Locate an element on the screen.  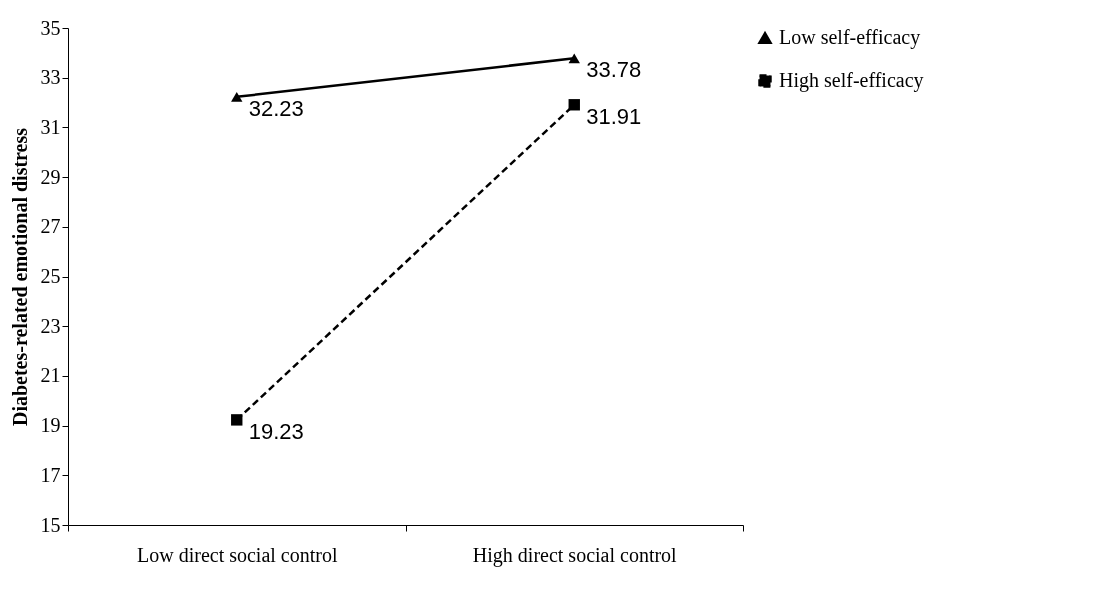
y-tick-label: 21 is located at coordinates (50, 375).